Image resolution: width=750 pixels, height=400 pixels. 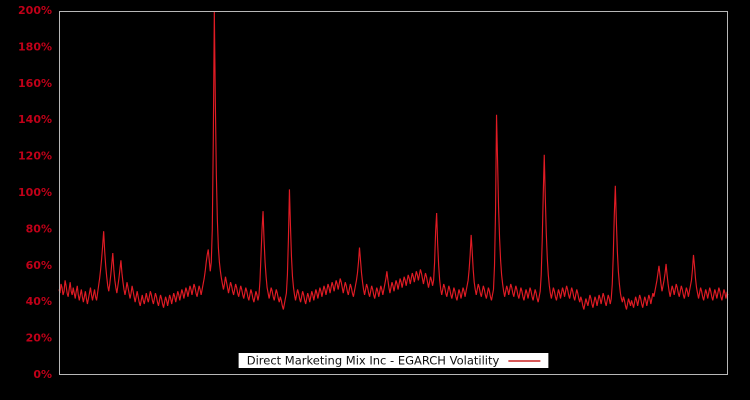 I want to click on y-tick-label: 180%, so click(x=35, y=46).